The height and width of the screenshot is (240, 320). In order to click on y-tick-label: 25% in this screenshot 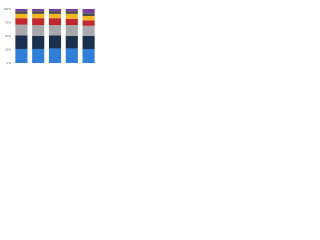, I will do `click(8, 49)`.